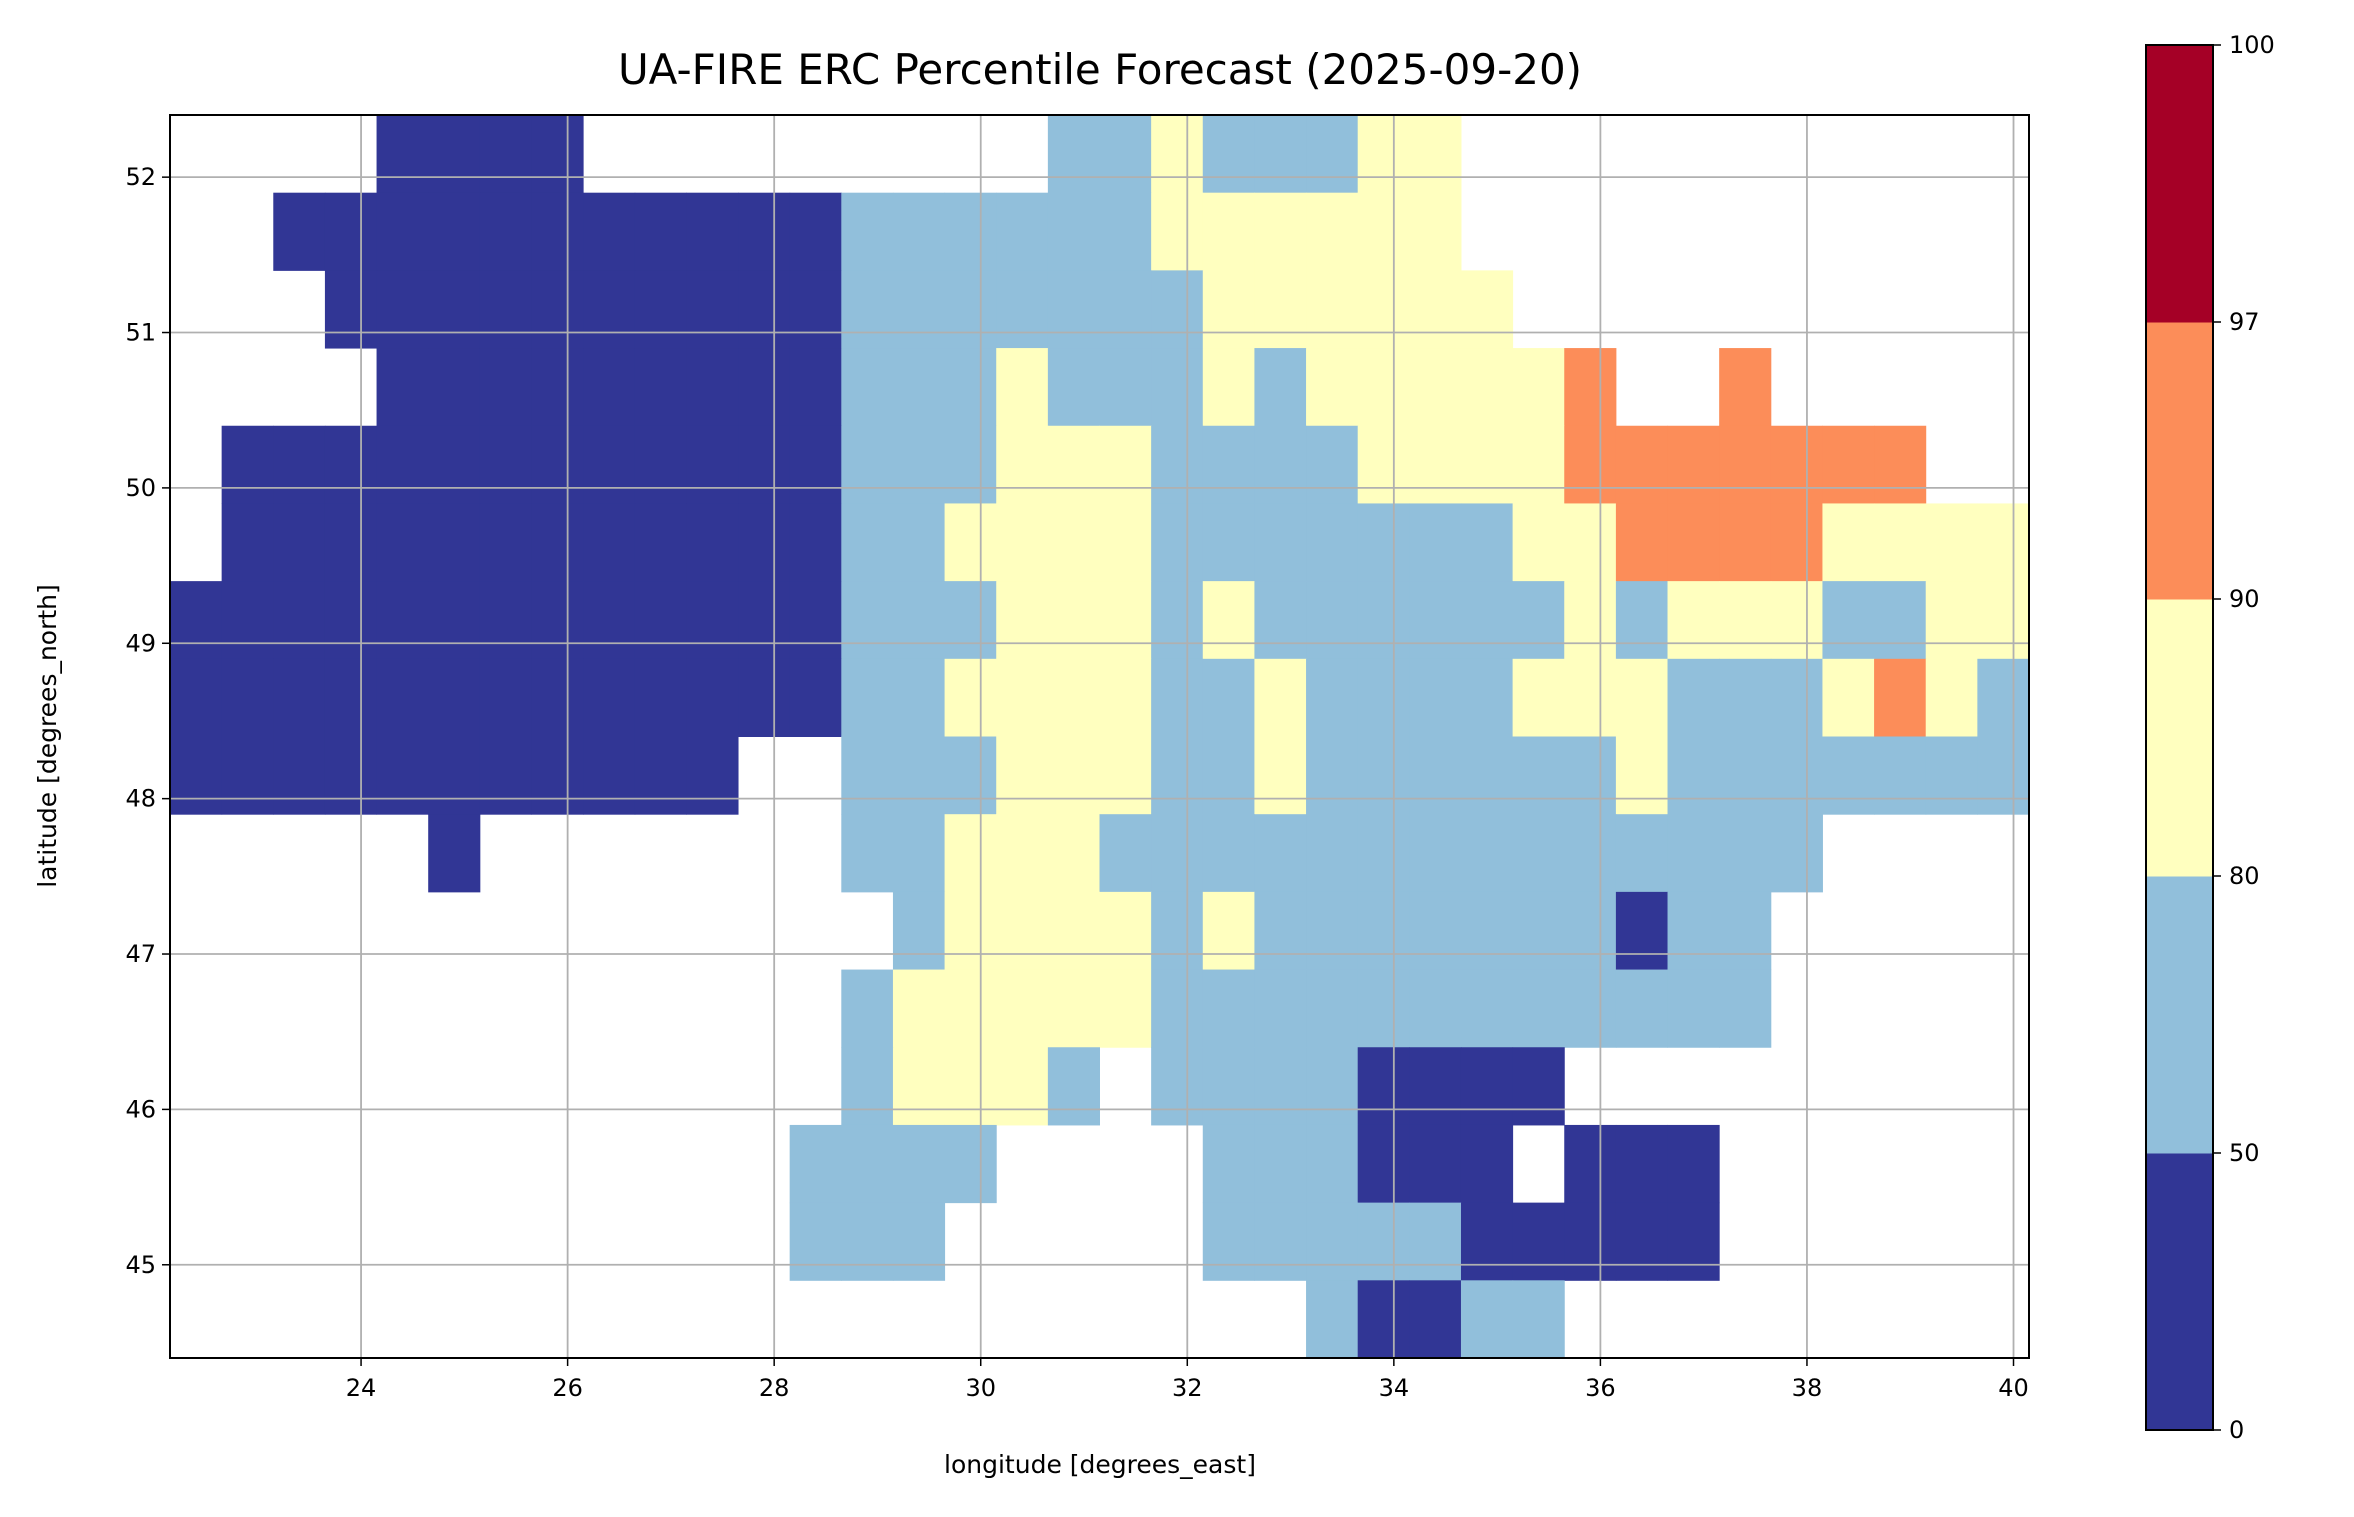  What do you see at coordinates (361, 1388) in the screenshot?
I see `x-tick-label: 24` at bounding box center [361, 1388].